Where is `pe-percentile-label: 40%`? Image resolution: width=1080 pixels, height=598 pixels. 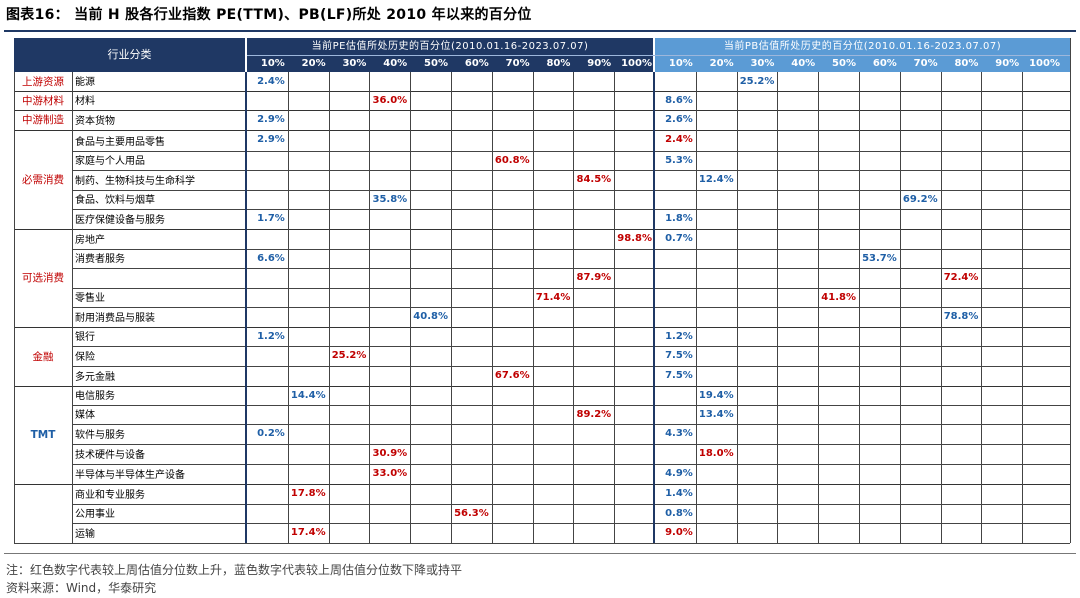 pe-percentile-label: 40% is located at coordinates (395, 63).